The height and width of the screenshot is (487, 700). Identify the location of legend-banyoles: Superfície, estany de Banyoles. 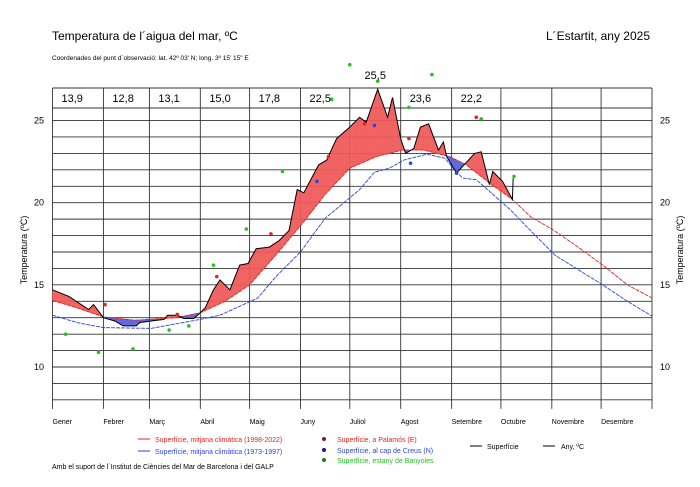
(385, 461).